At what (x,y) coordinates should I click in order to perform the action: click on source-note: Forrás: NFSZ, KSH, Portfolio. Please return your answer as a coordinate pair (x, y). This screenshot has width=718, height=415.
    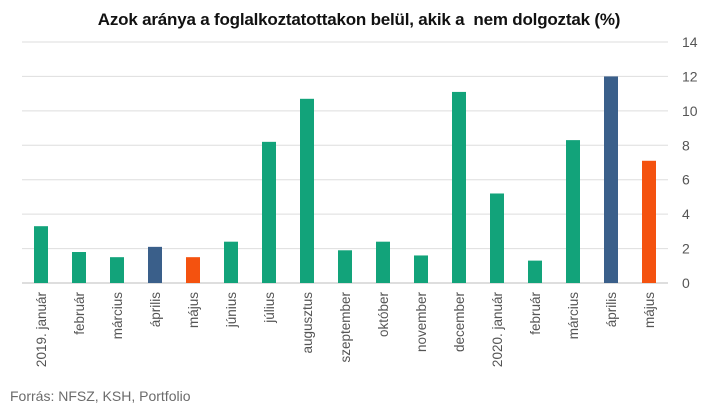
    Looking at the image, I should click on (100, 396).